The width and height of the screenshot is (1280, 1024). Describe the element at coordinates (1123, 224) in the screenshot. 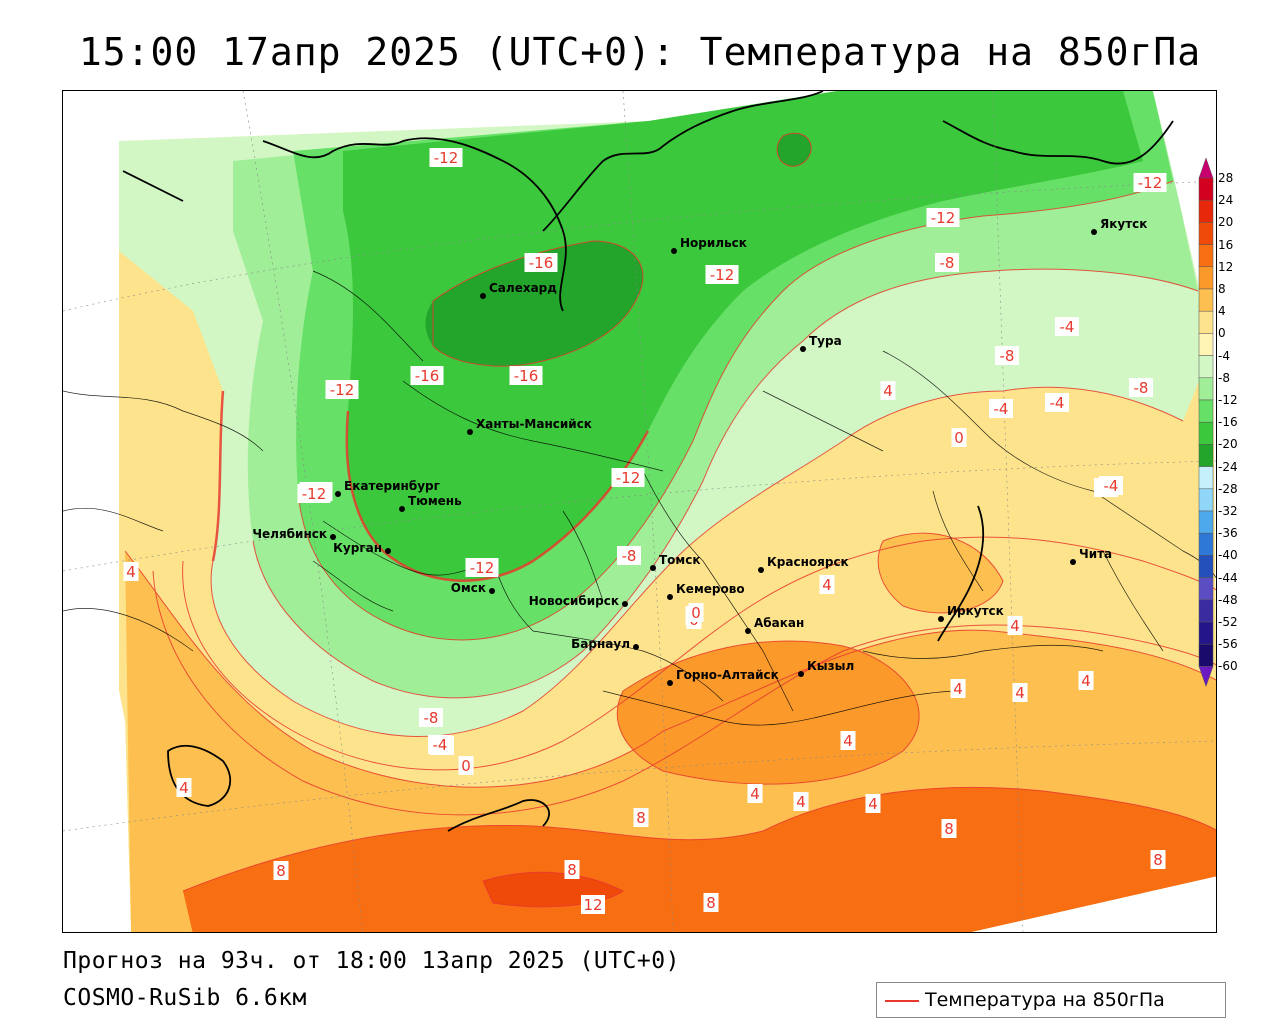

I see `city-name: Якутск` at that location.